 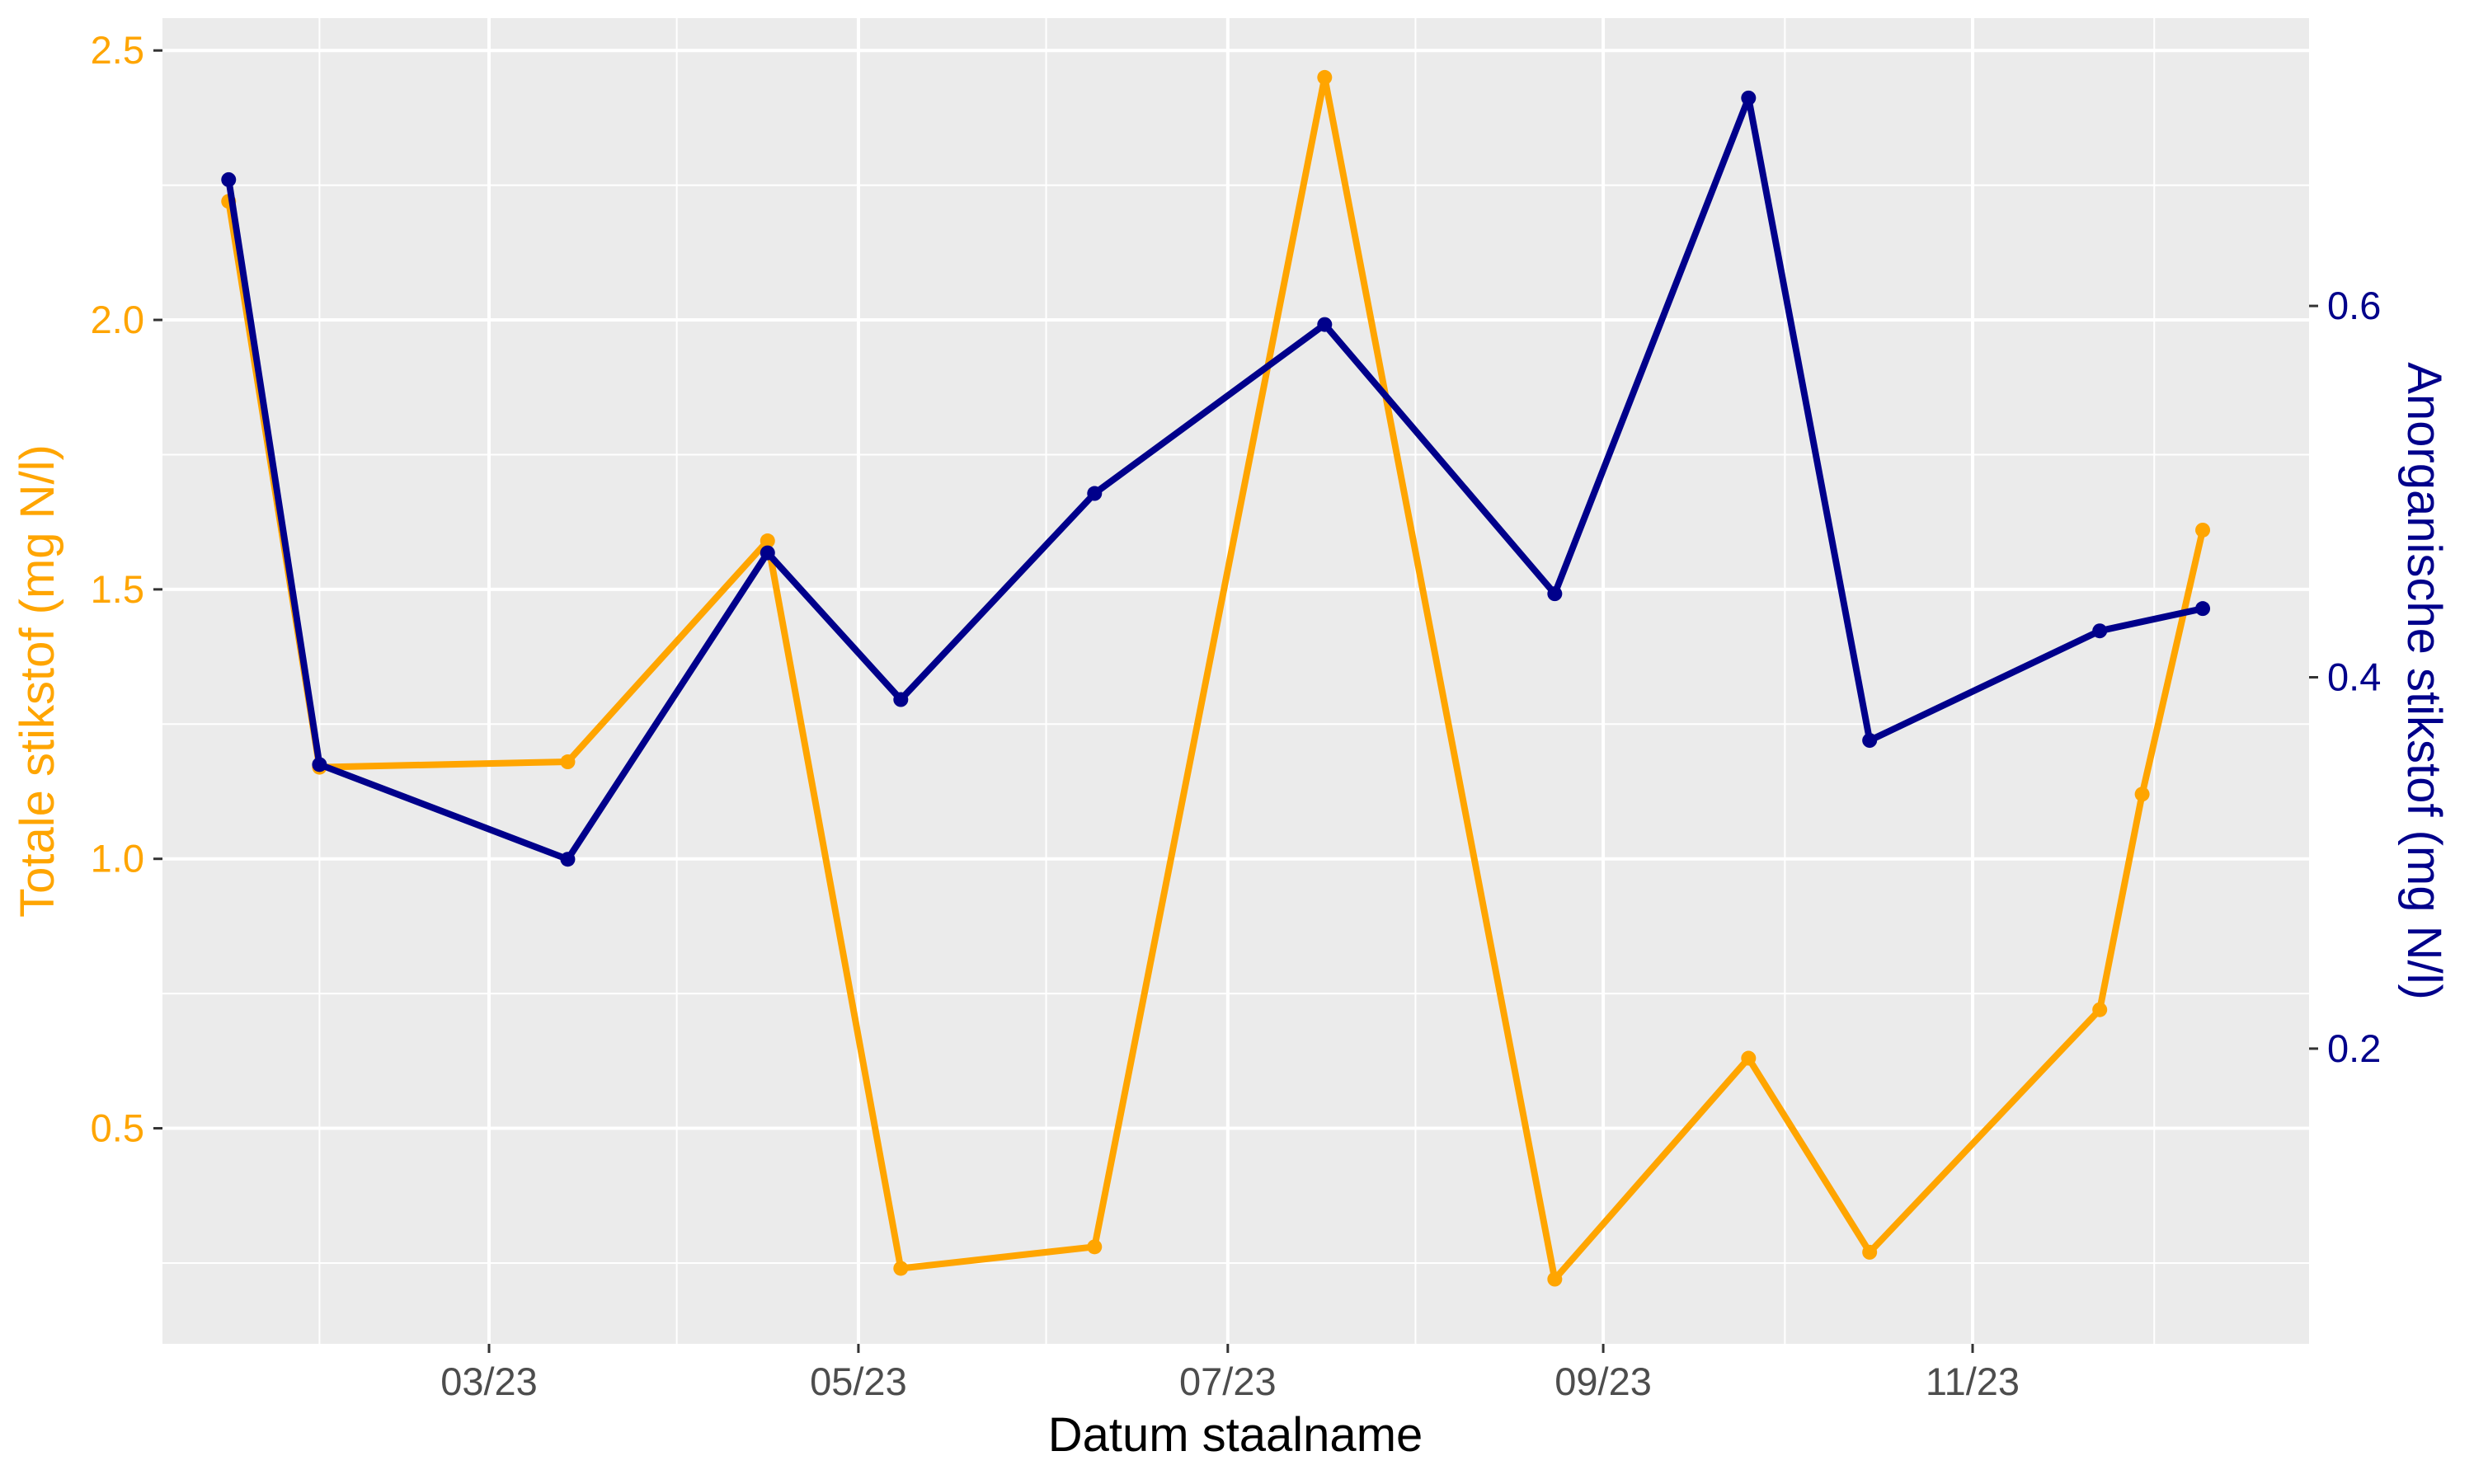 I want to click on x-tick-label: 05/23, so click(x=858, y=1381).